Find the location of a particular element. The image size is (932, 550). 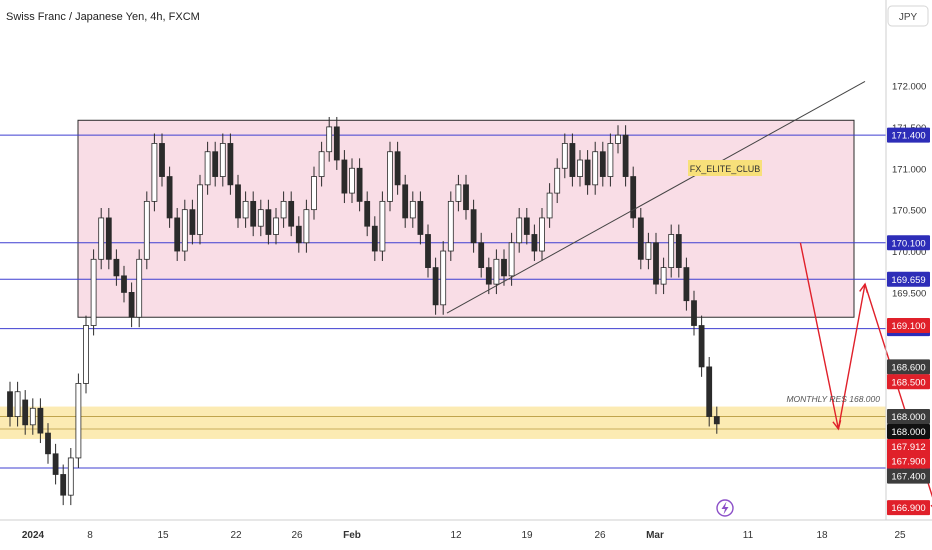

y-tick-label: 170.000 is located at coordinates (909, 252).